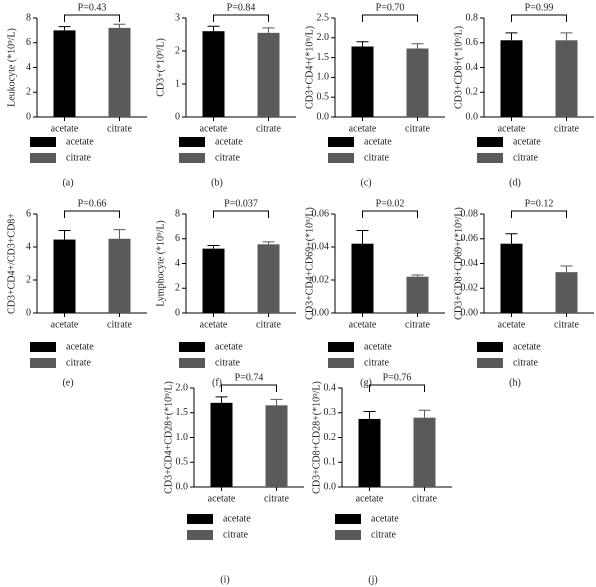 The height and width of the screenshot is (587, 596). I want to click on y-tick-label: 6, so click(177, 238).